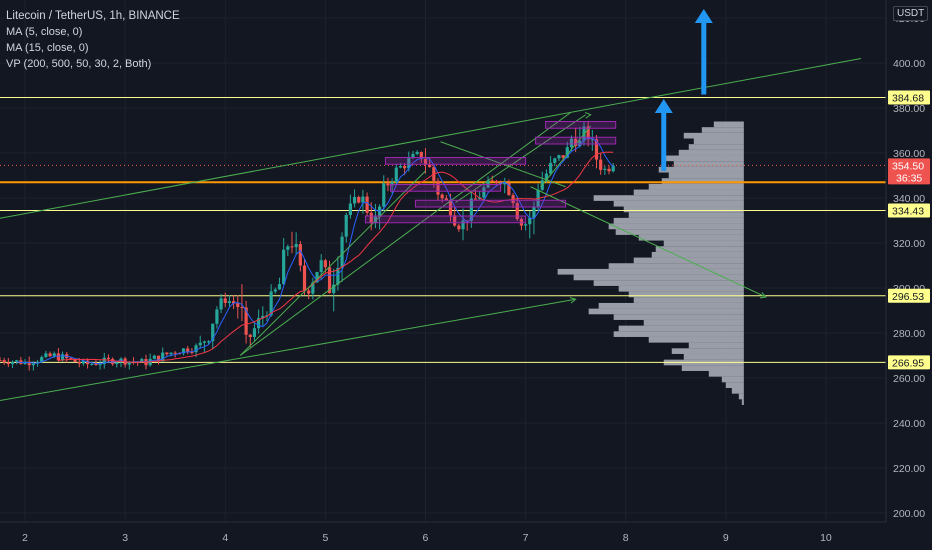 This screenshot has height=550, width=932. I want to click on bar-countdown-label: 36:35, so click(909, 178).